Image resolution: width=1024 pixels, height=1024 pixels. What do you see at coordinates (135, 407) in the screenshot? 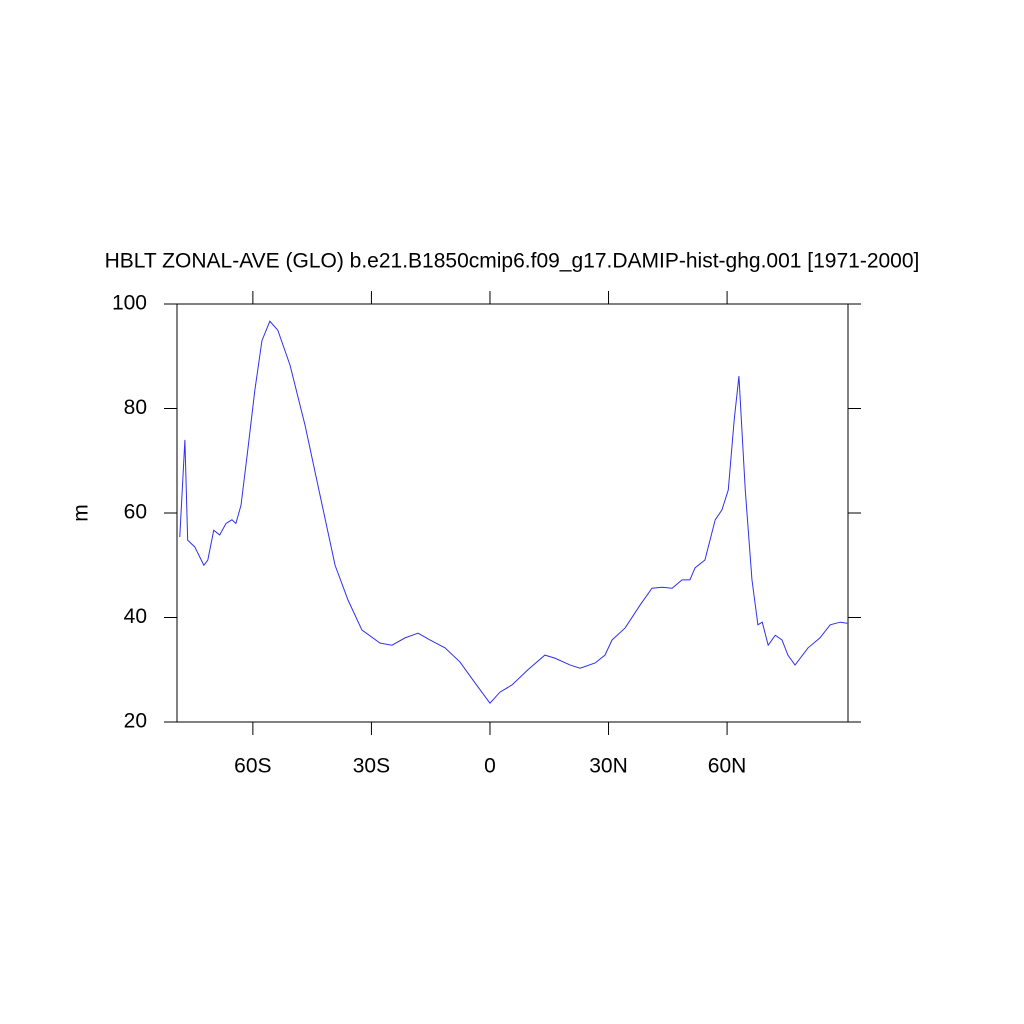
I see `y-tick-label: 80` at bounding box center [135, 407].